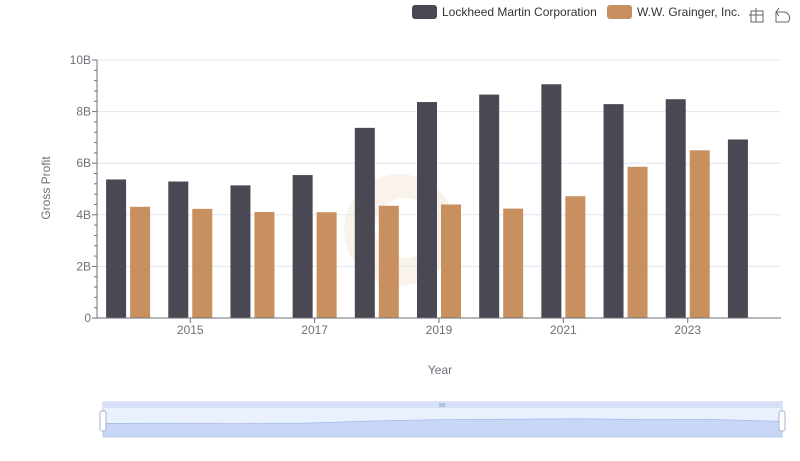  I want to click on bar-ww-grainger-2016, so click(264, 264).